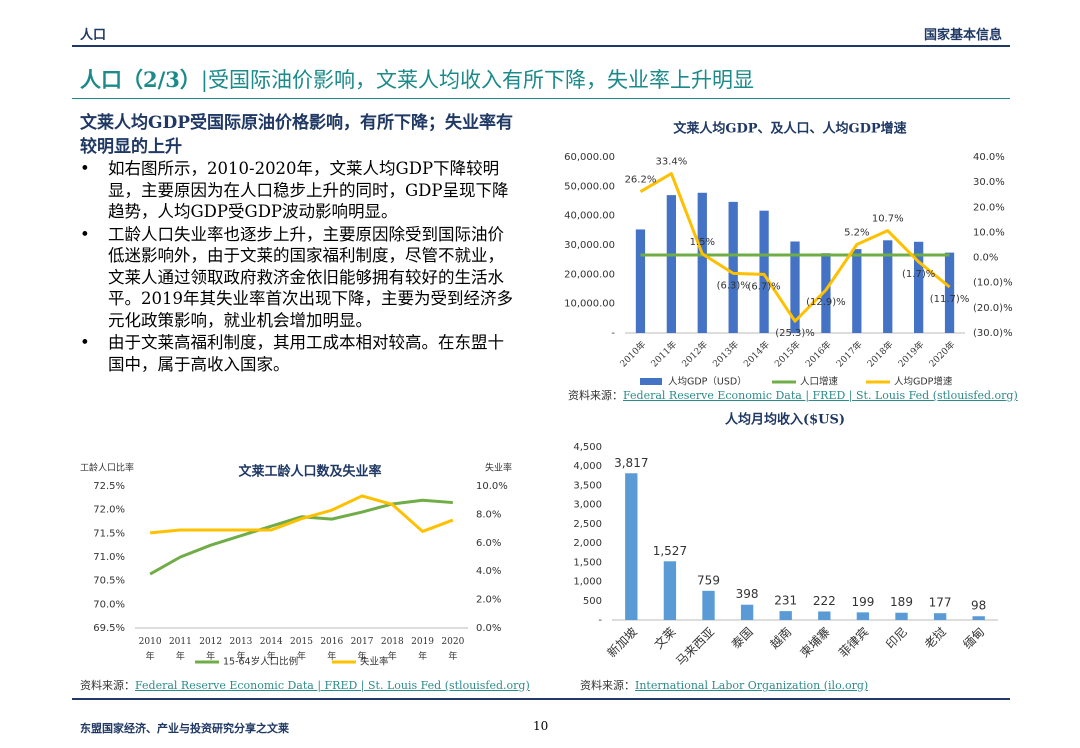 This screenshot has height=748, width=1080. What do you see at coordinates (631, 463) in the screenshot?
I see `data-label: 3,817` at bounding box center [631, 463].